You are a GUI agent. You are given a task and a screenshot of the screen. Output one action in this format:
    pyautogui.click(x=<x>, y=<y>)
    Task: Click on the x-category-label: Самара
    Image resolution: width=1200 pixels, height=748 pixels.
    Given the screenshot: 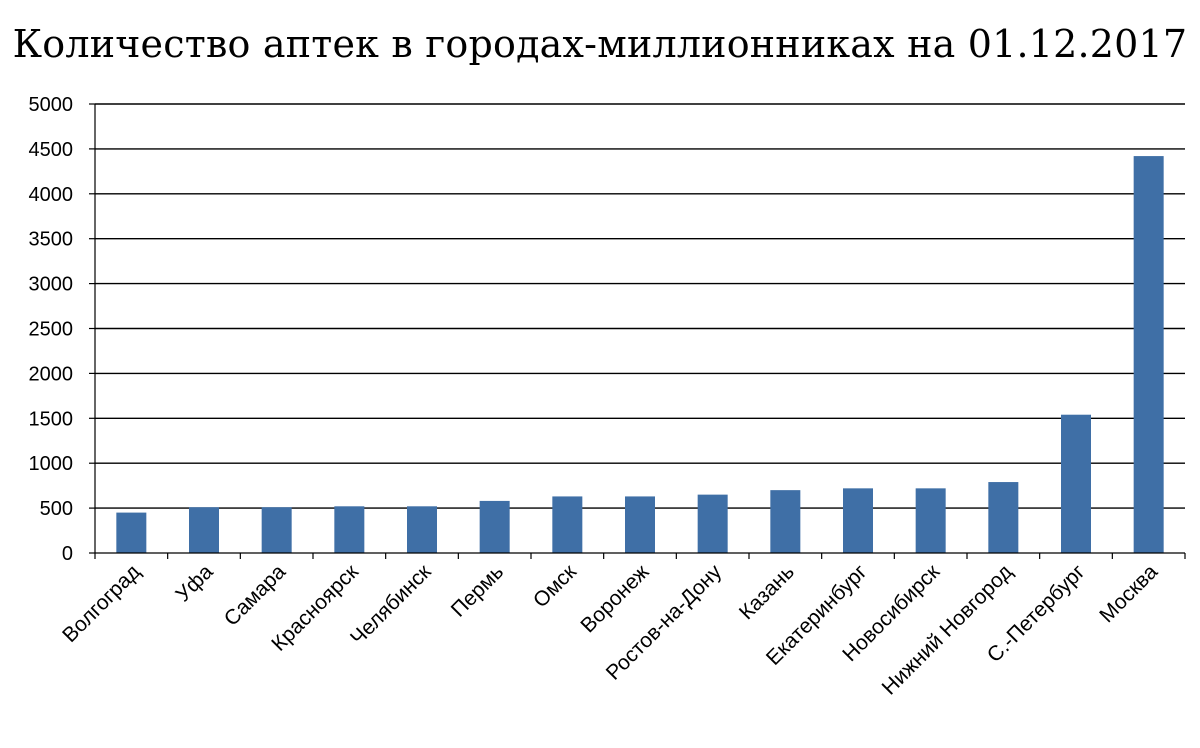 What is the action you would take?
    pyautogui.click(x=255, y=595)
    